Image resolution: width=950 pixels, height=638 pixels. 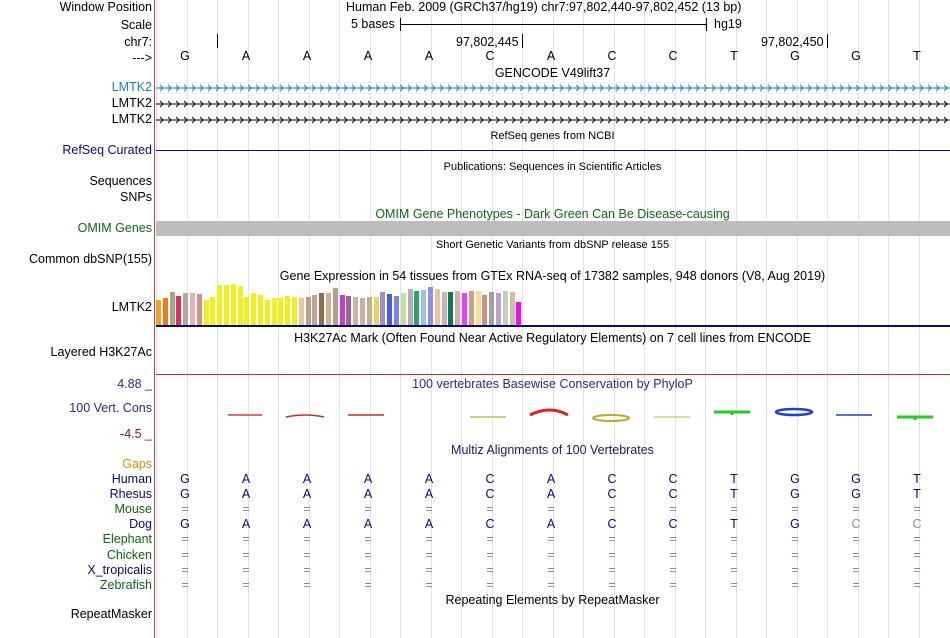 What do you see at coordinates (107, 150) in the screenshot?
I see `refseq-label: RefSeq Curated` at bounding box center [107, 150].